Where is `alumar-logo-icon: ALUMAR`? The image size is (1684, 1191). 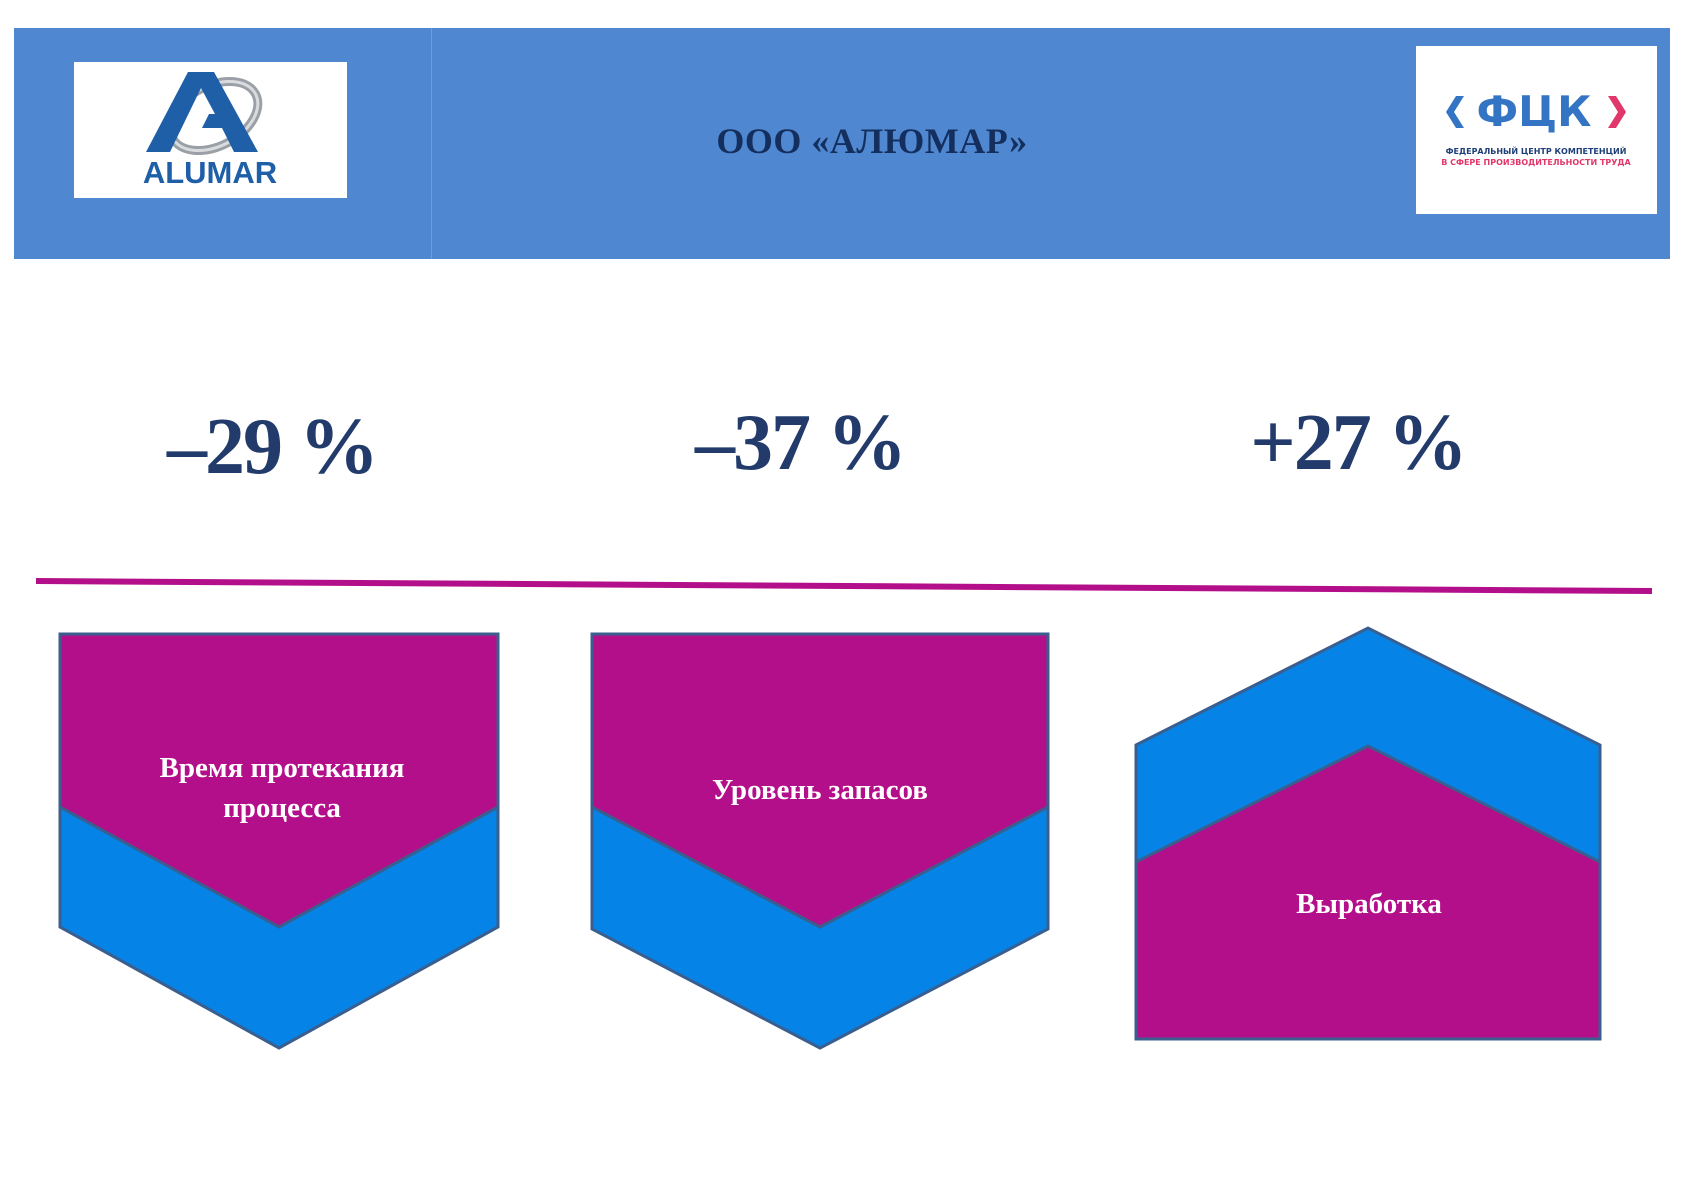 alumar-logo-icon: ALUMAR is located at coordinates (210, 131).